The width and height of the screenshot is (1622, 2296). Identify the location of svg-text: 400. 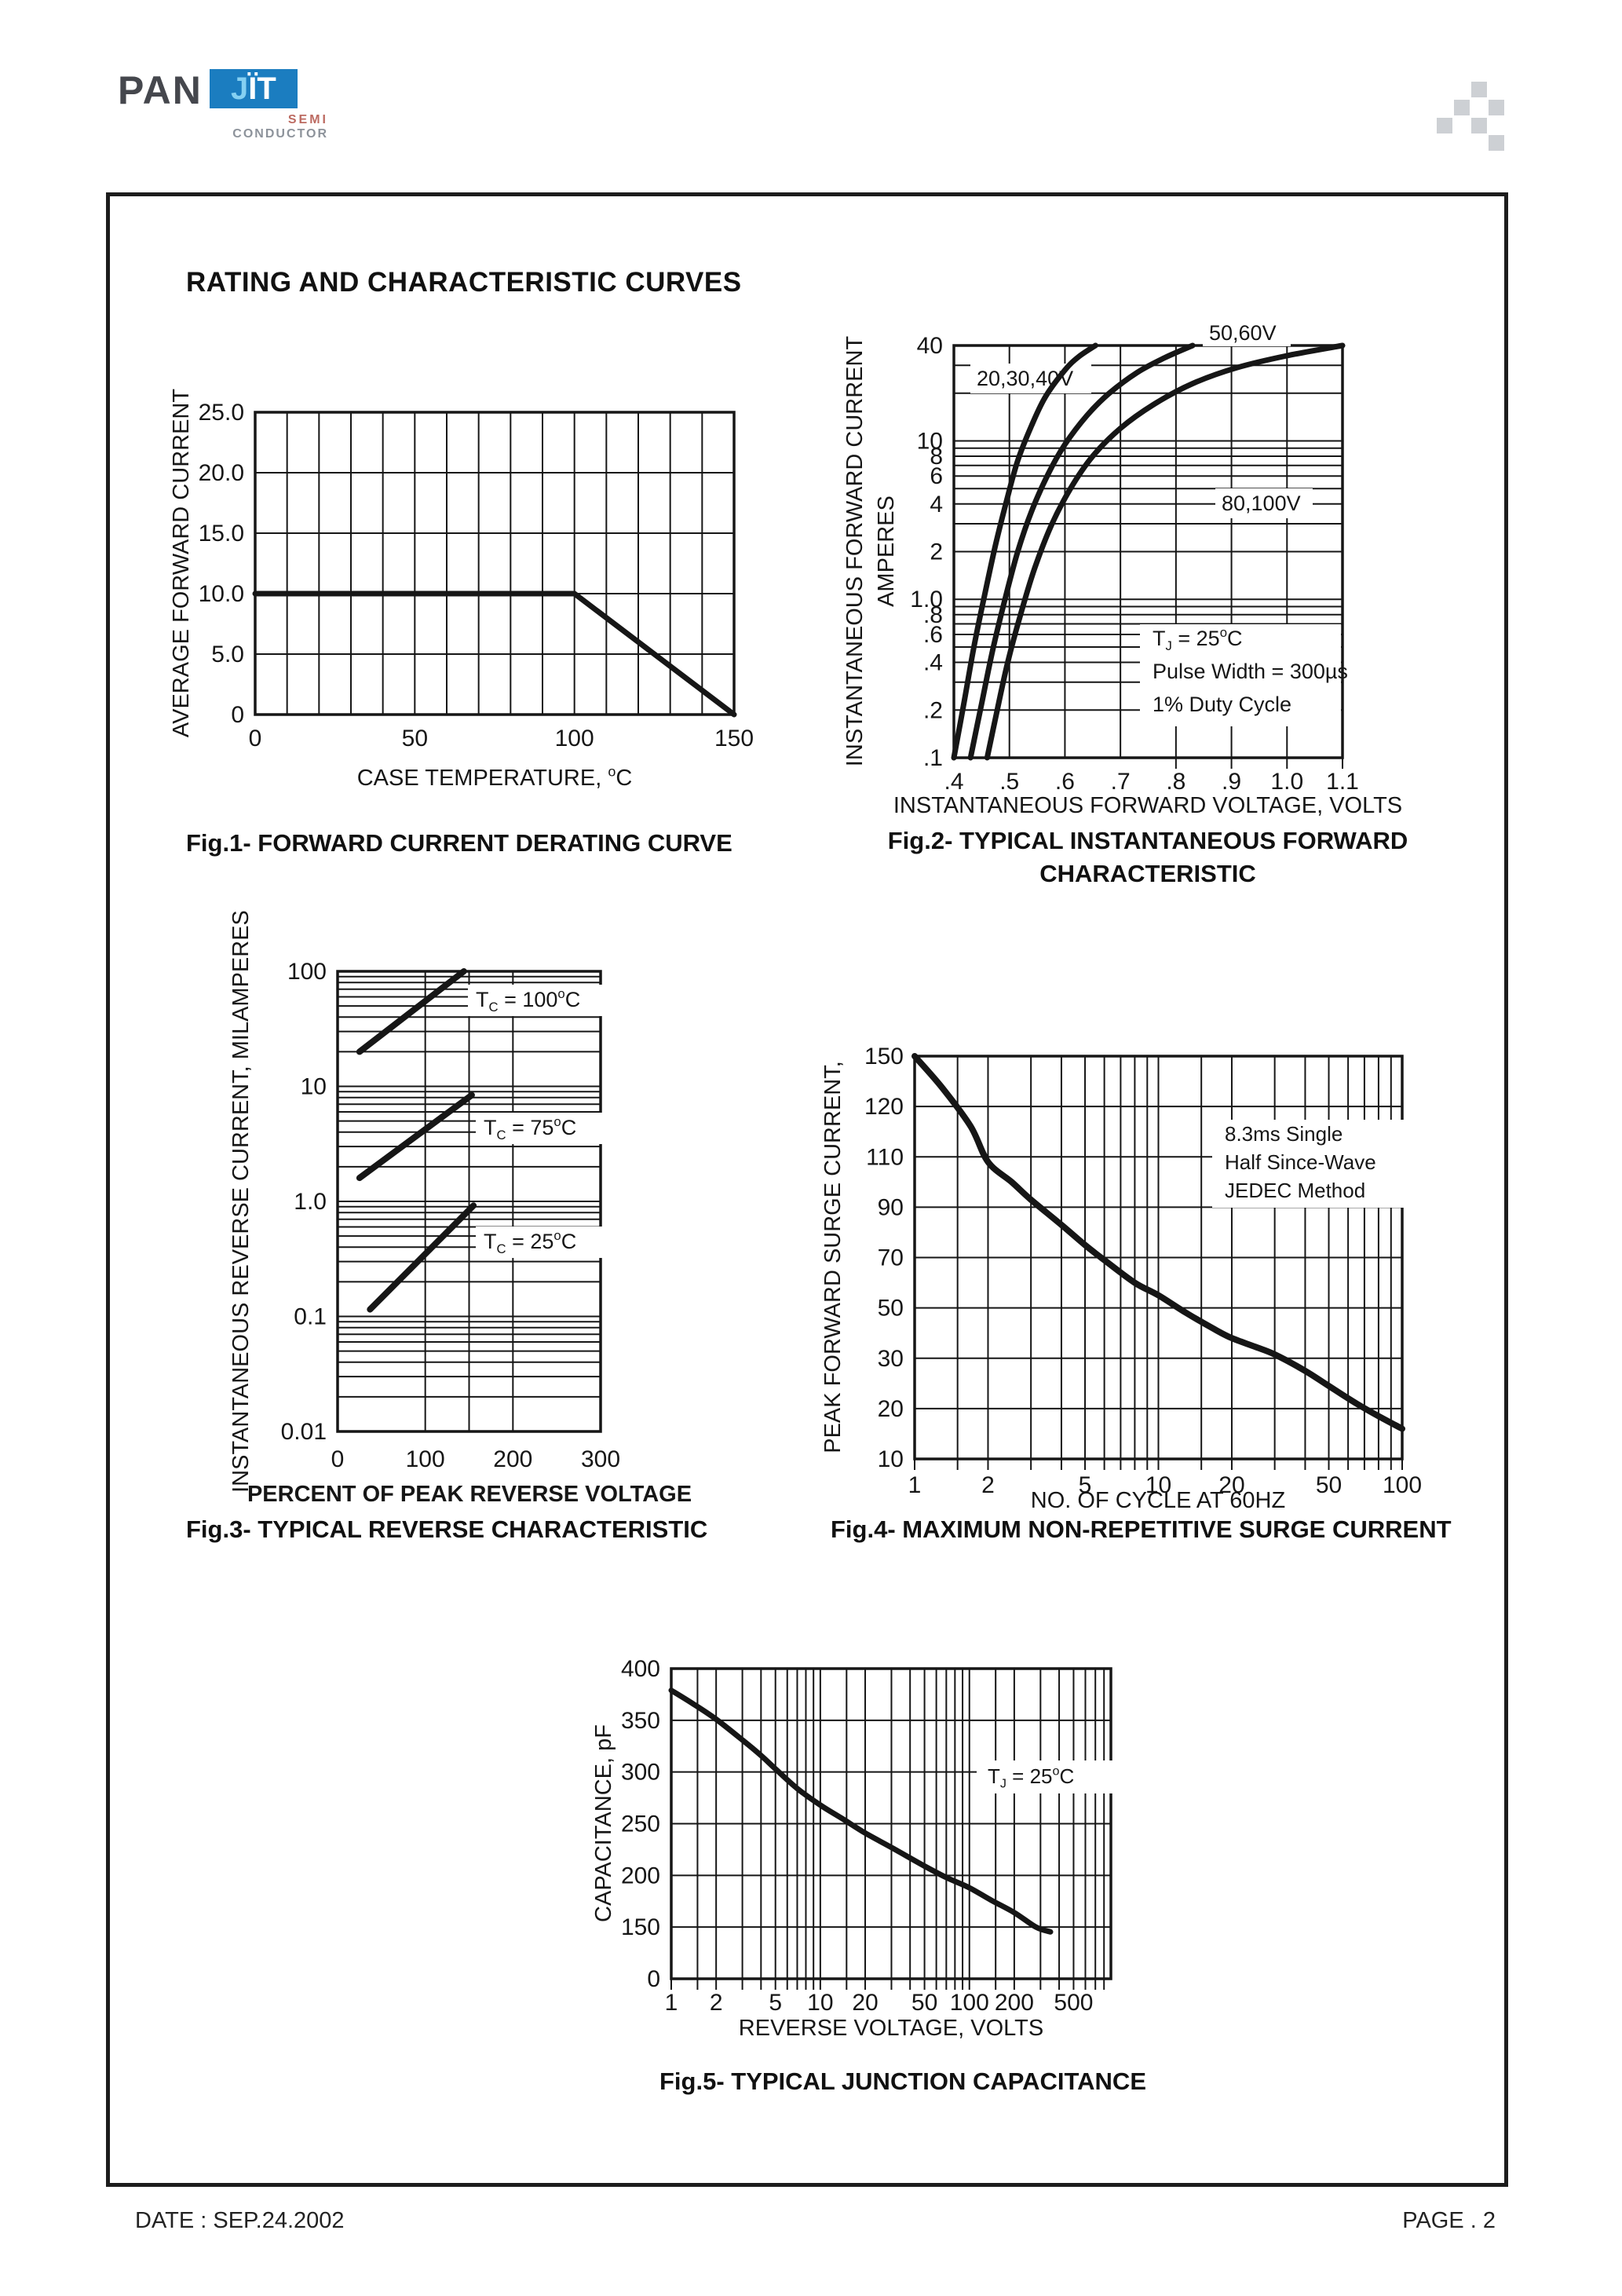
(640, 1669).